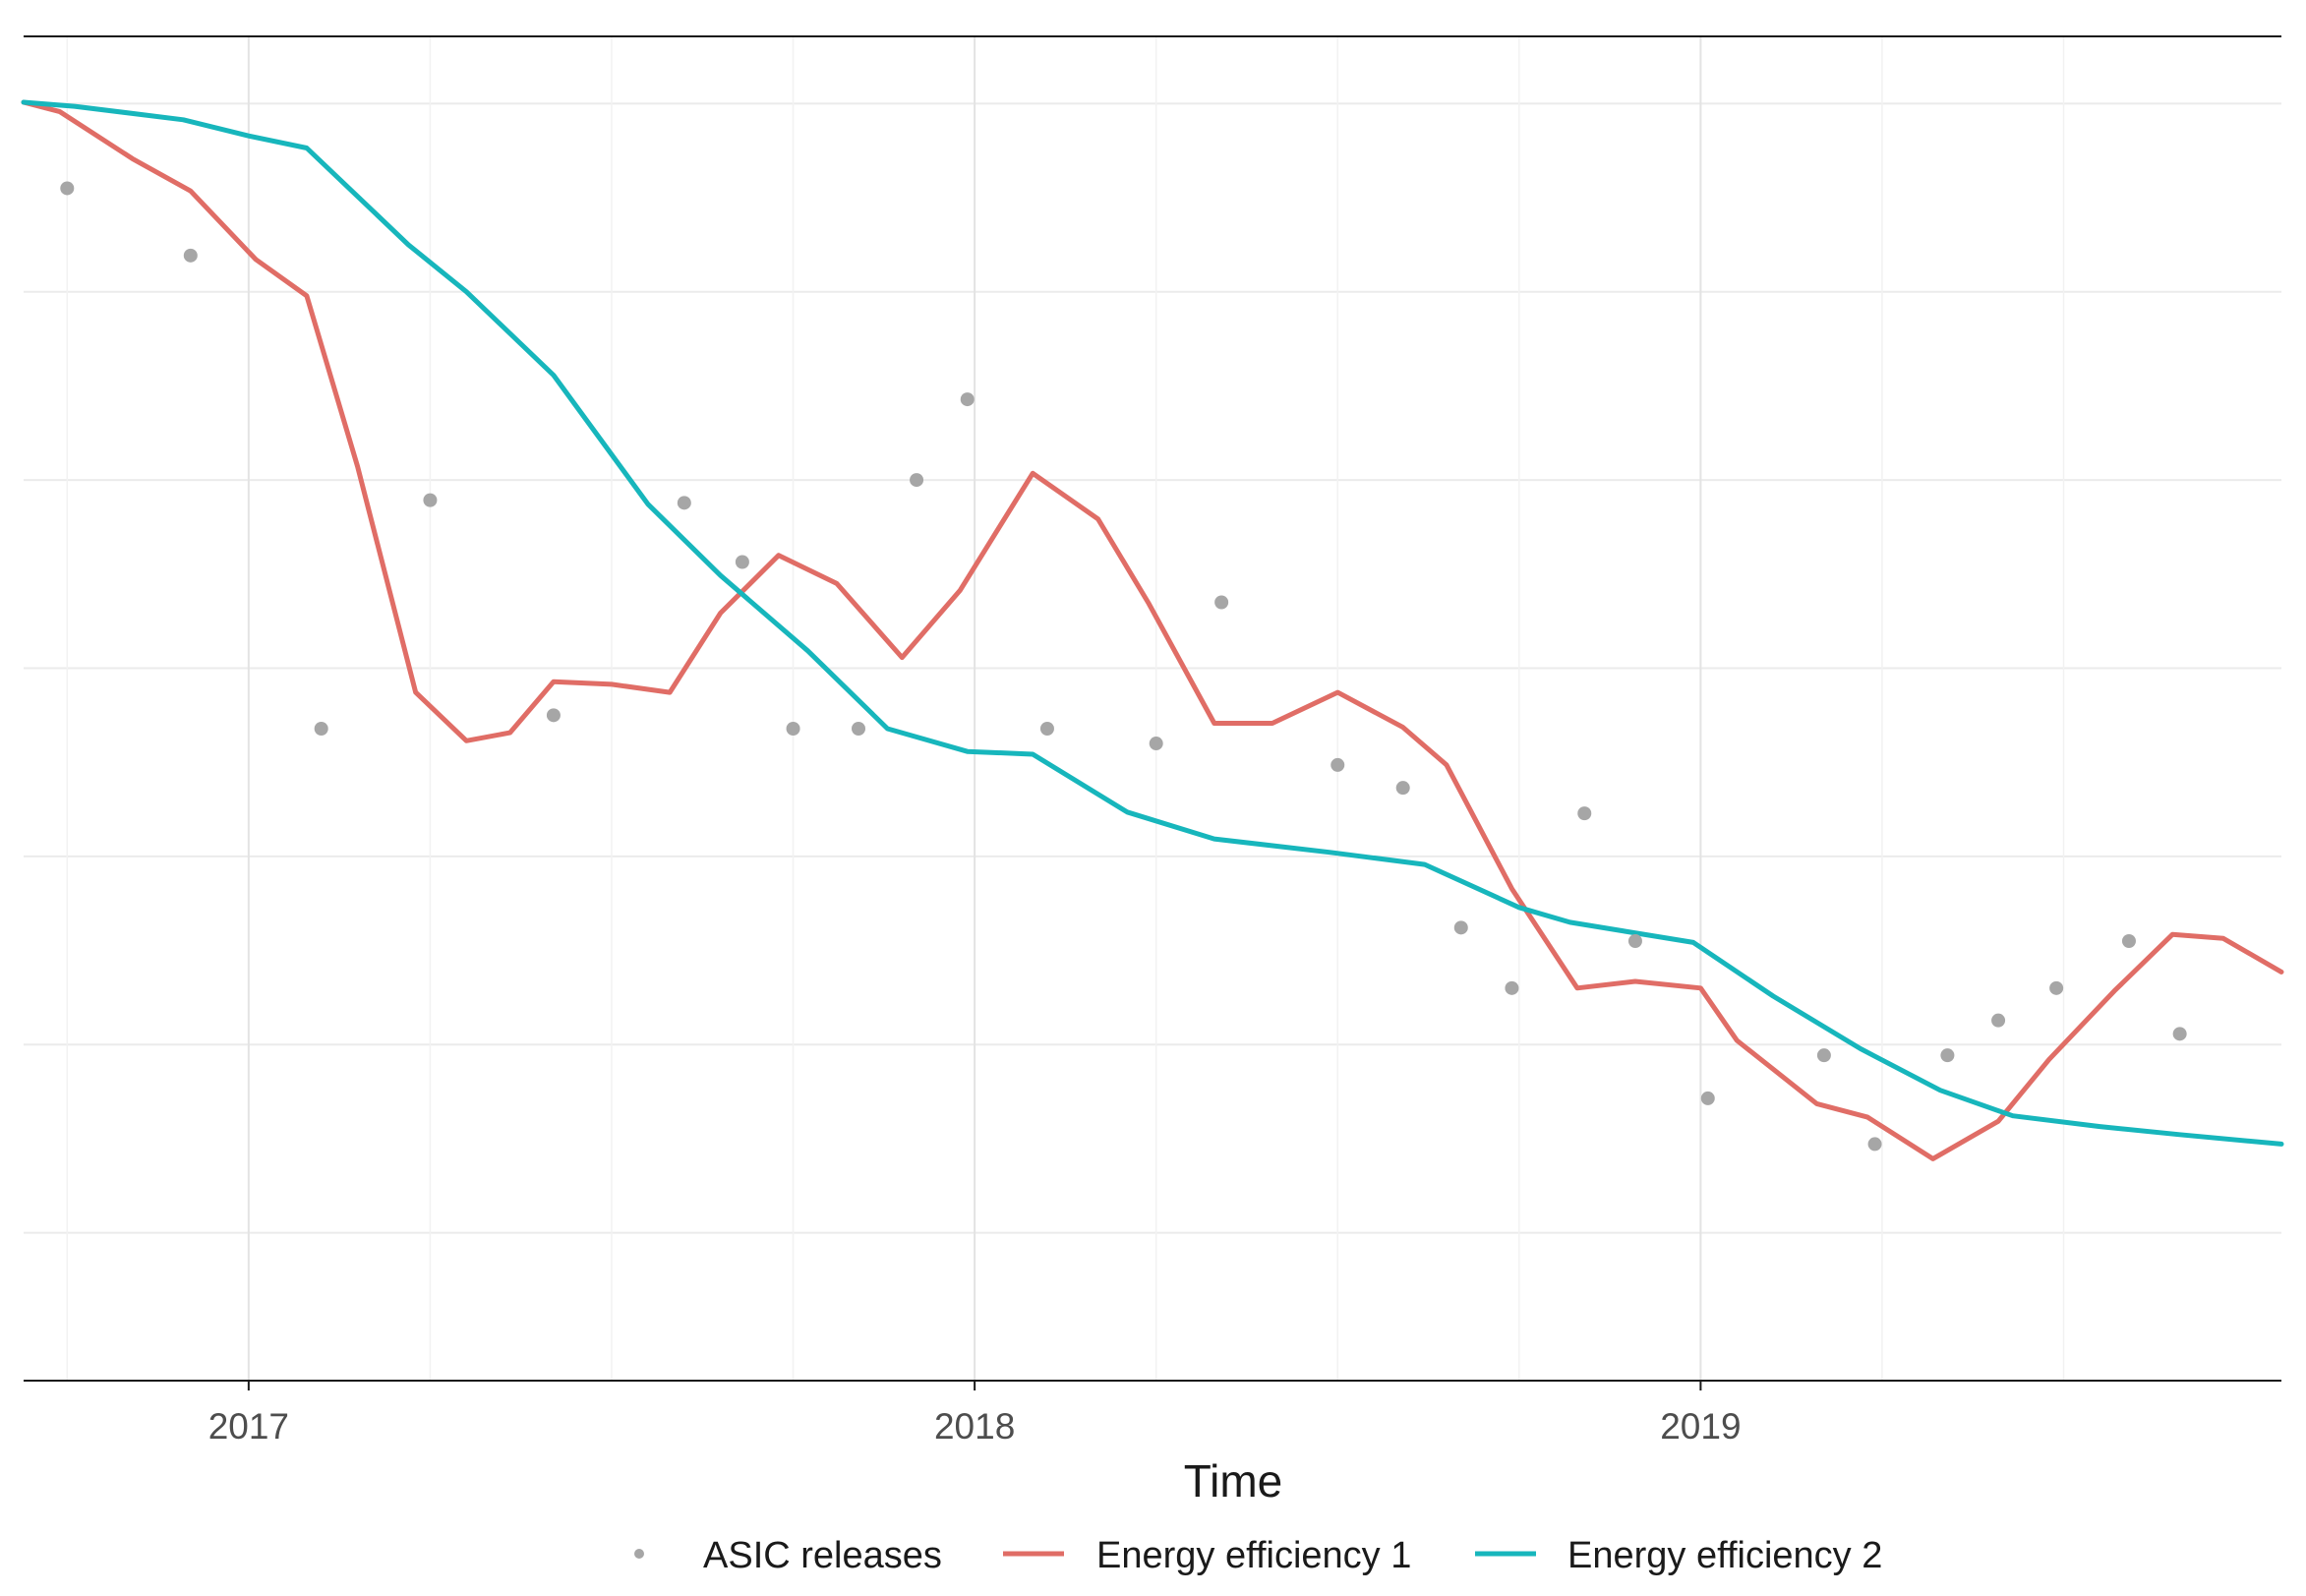 The width and height of the screenshot is (2306, 1596). Describe the element at coordinates (639, 1554) in the screenshot. I see `legend-key-asic-releases` at that location.